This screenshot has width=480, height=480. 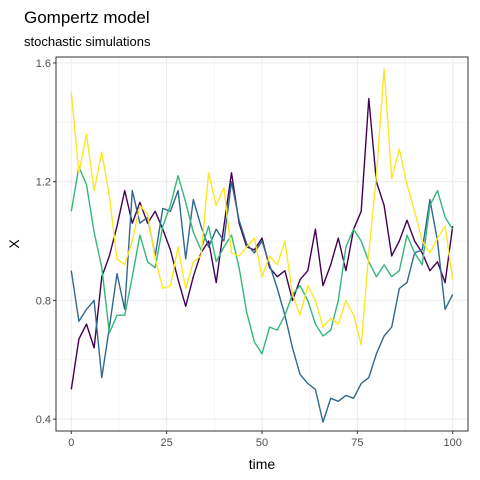 What do you see at coordinates (87, 41) in the screenshot?
I see `chart-subtitle: stochastic simulations` at bounding box center [87, 41].